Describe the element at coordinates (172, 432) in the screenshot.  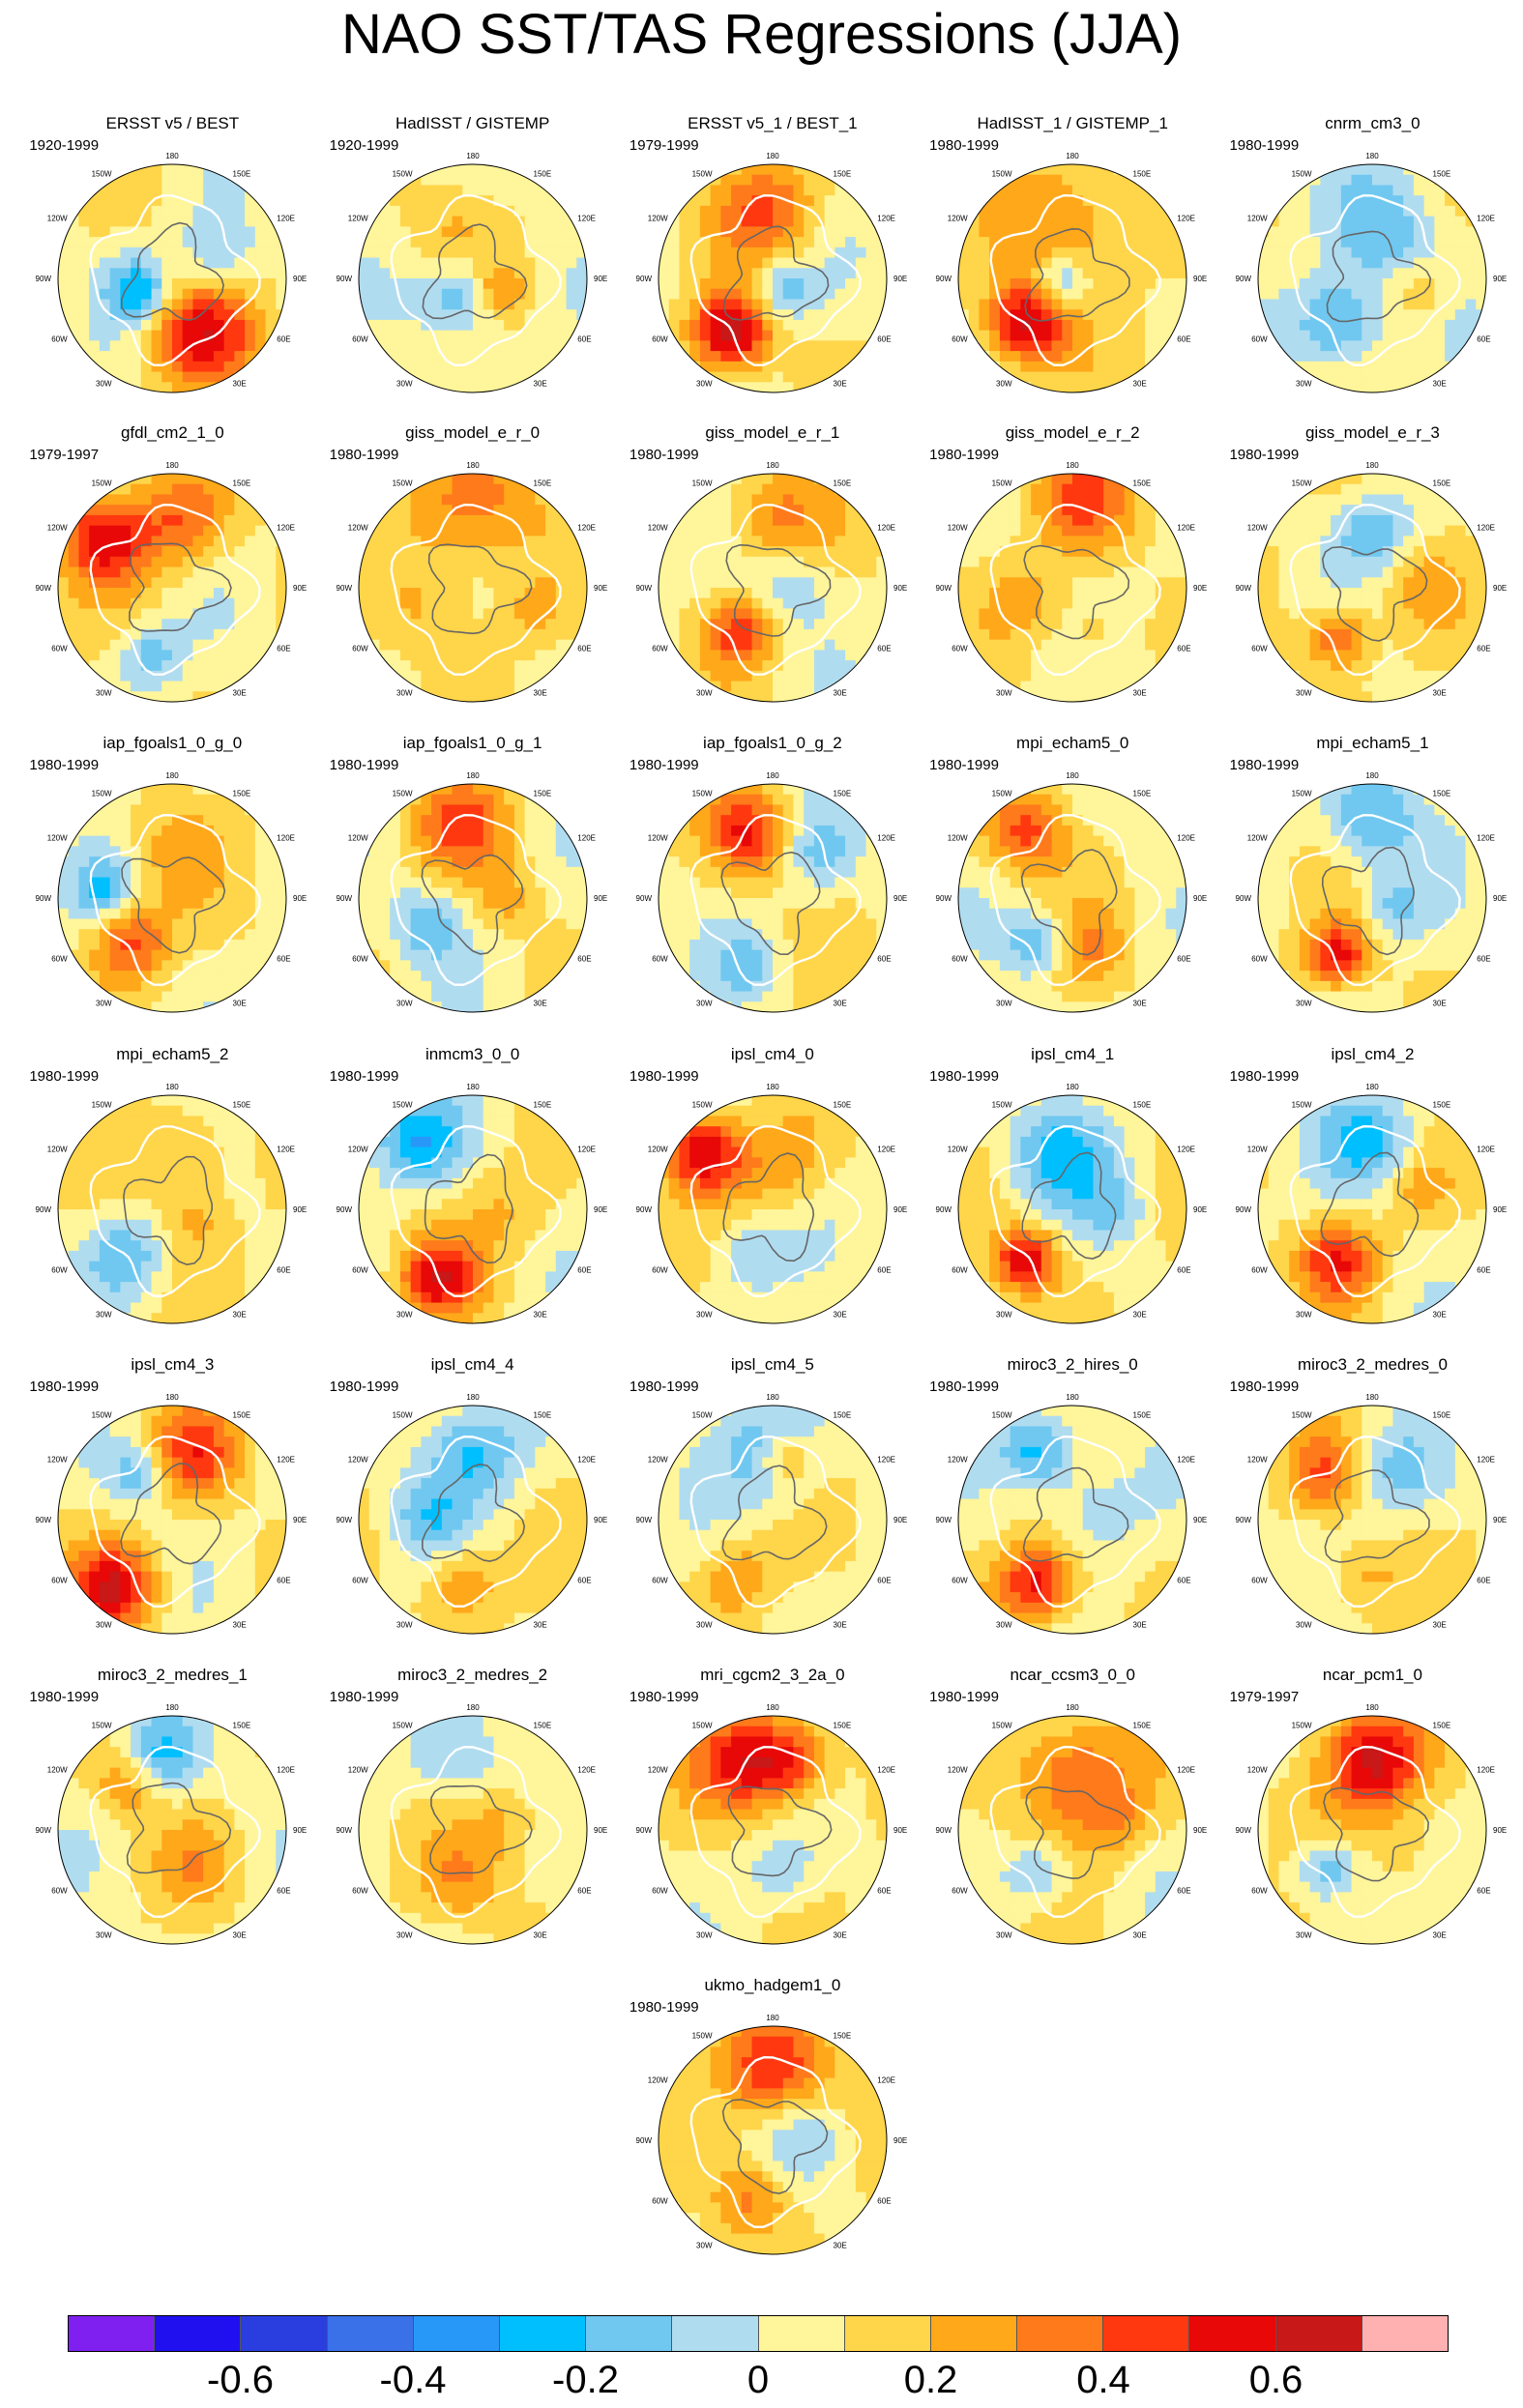
I see `panel-title: gfdl_cm2_1_0` at that location.